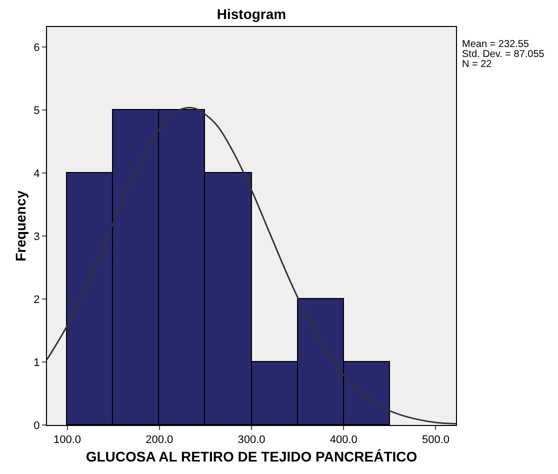 The image size is (558, 474). Describe the element at coordinates (37, 48) in the screenshot. I see `y-tick-label: 6` at that location.